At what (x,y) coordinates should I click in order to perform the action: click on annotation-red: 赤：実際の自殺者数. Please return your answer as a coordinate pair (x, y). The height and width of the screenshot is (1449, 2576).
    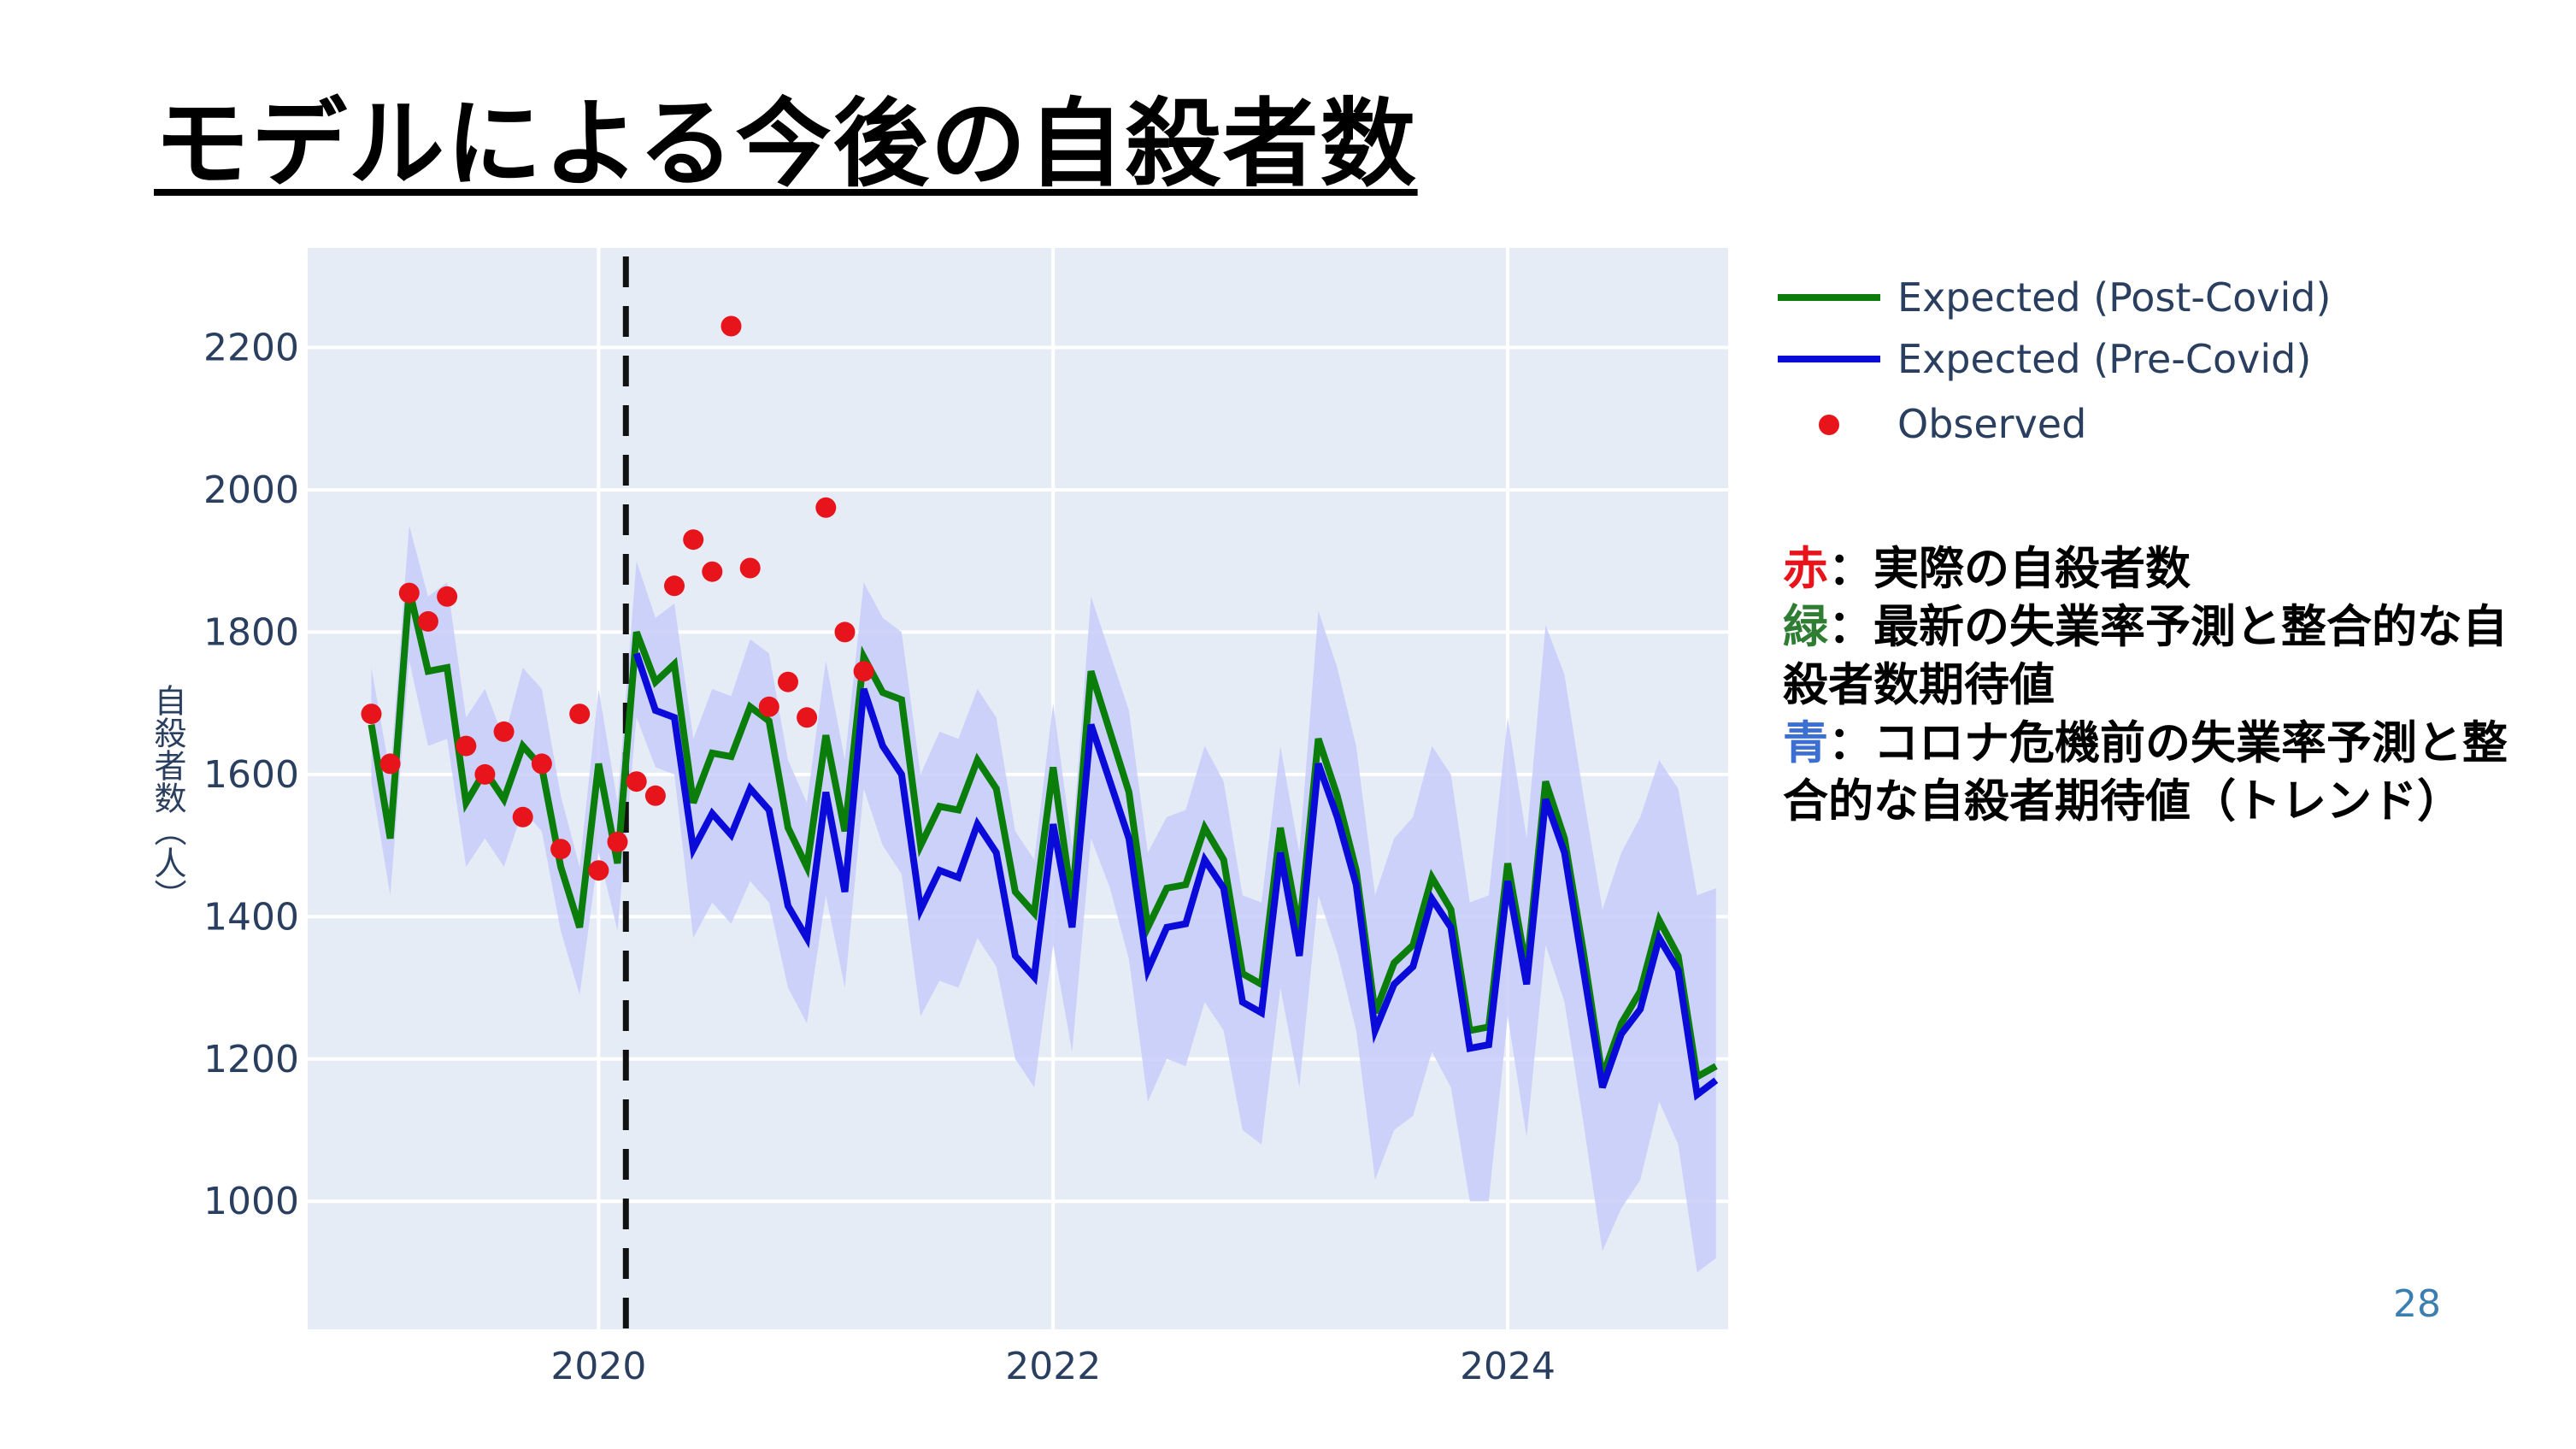
    Looking at the image, I should click on (2167, 569).